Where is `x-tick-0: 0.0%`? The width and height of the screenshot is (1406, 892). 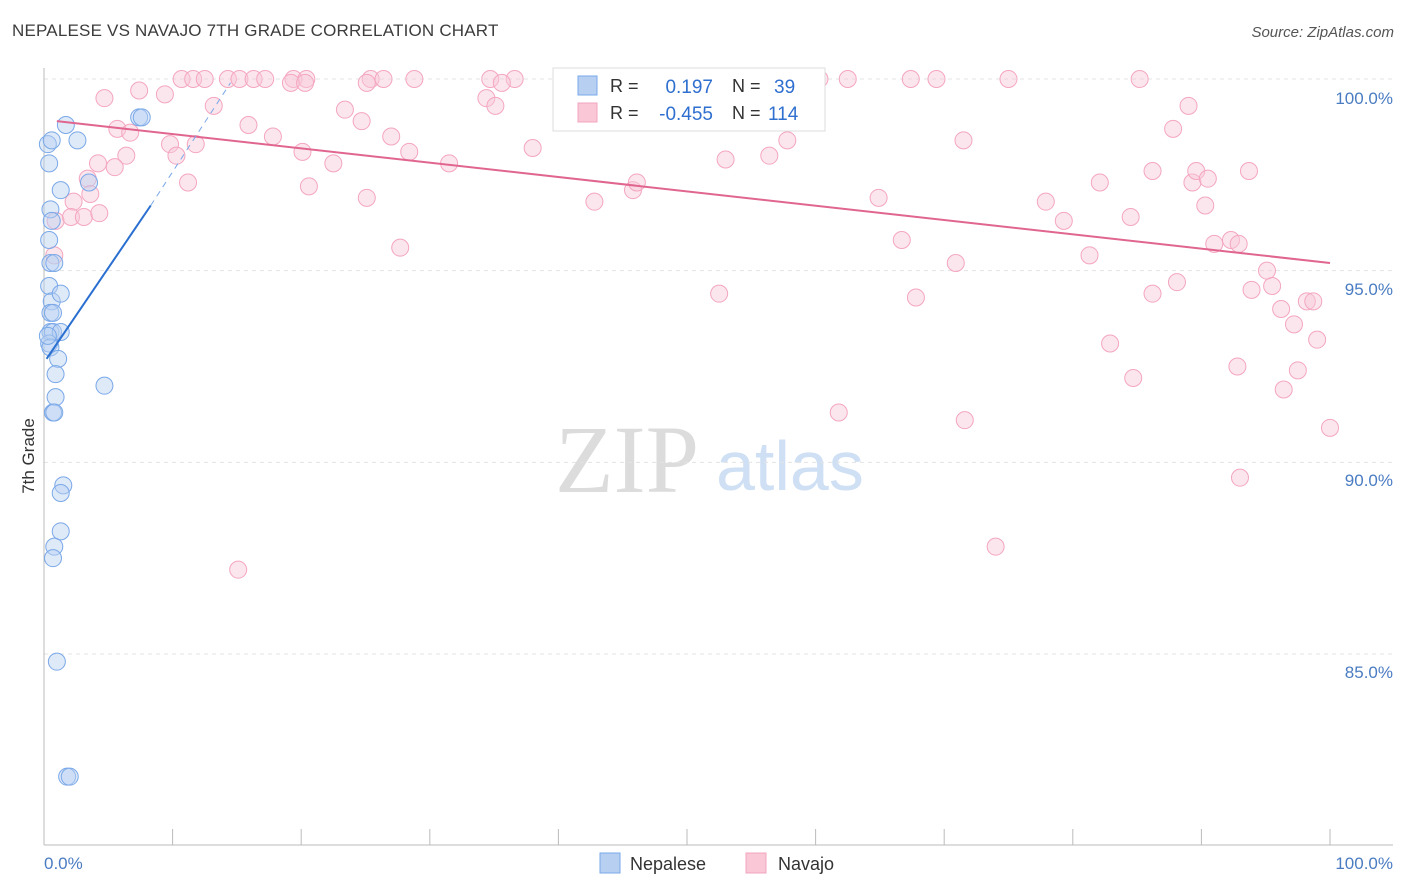 x-tick-0: 0.0% is located at coordinates (63, 863).